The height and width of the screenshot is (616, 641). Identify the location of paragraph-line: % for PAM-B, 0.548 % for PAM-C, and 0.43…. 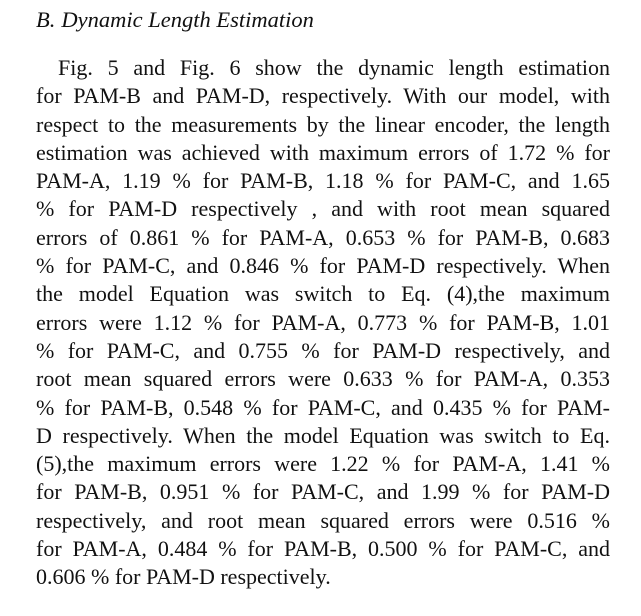
(323, 407).